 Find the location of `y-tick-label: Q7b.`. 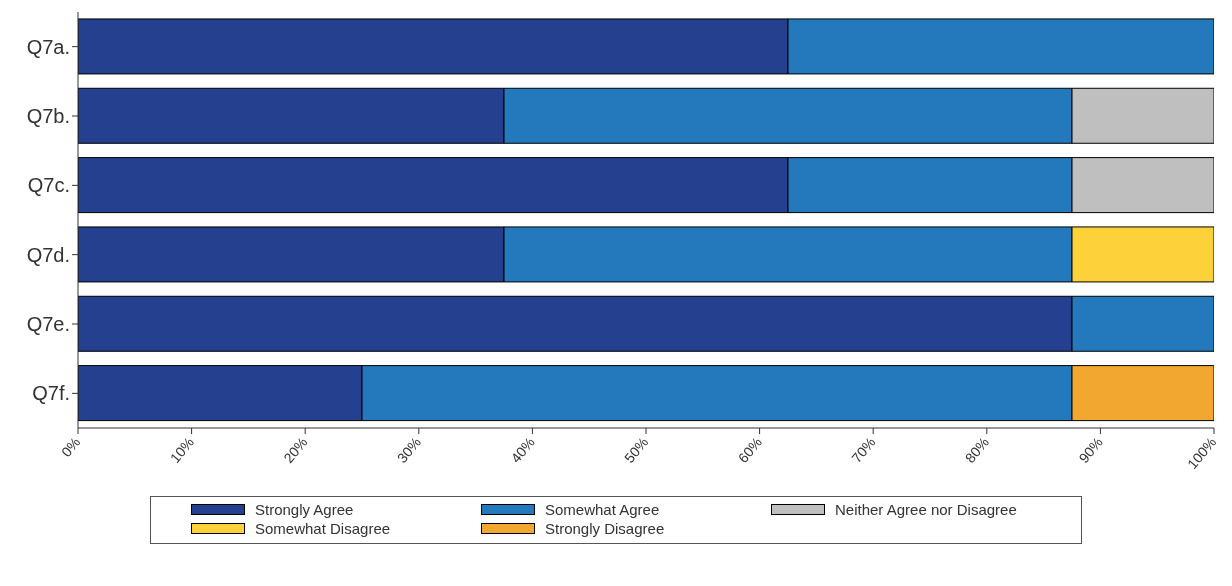

y-tick-label: Q7b. is located at coordinates (48, 116).